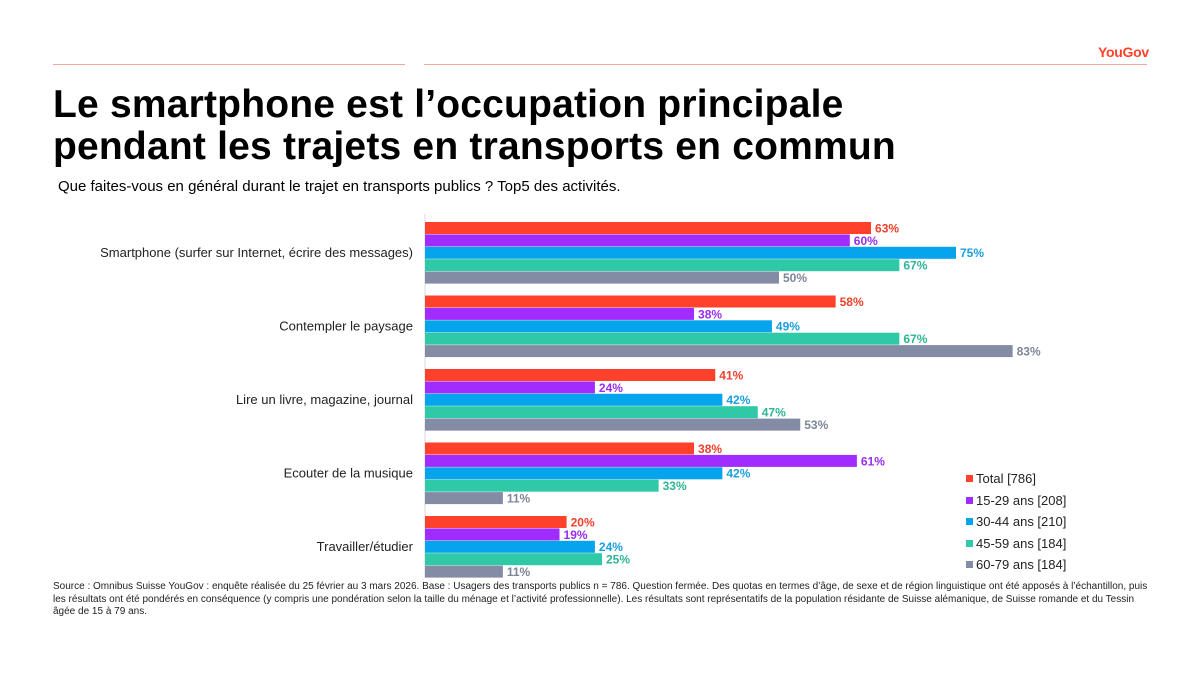  What do you see at coordinates (1021, 543) in the screenshot?
I see `legend-label: 45-59 ans [184]` at bounding box center [1021, 543].